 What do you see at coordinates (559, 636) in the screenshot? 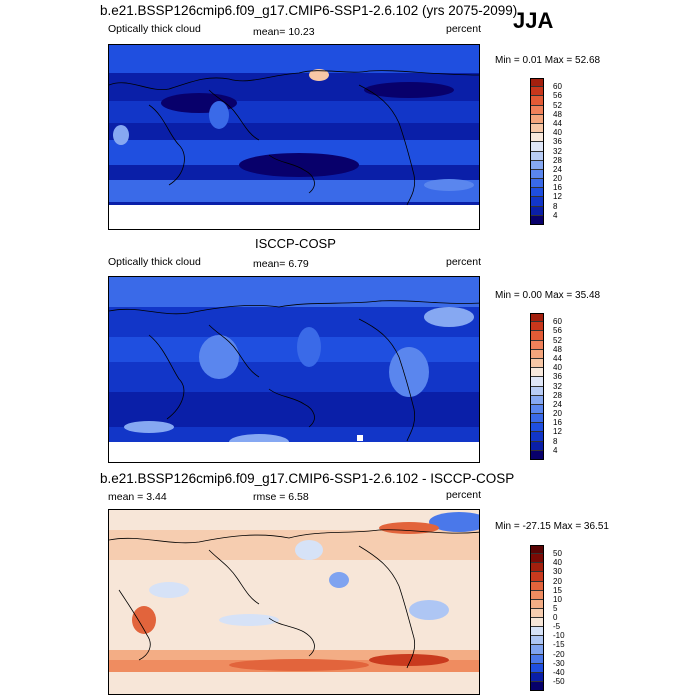
I see `colorbar-tick-label: -10` at bounding box center [559, 636].